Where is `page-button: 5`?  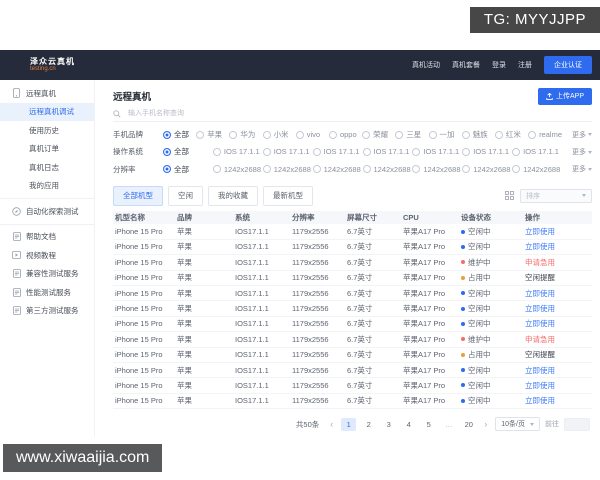
page-button: 5 is located at coordinates (428, 424).